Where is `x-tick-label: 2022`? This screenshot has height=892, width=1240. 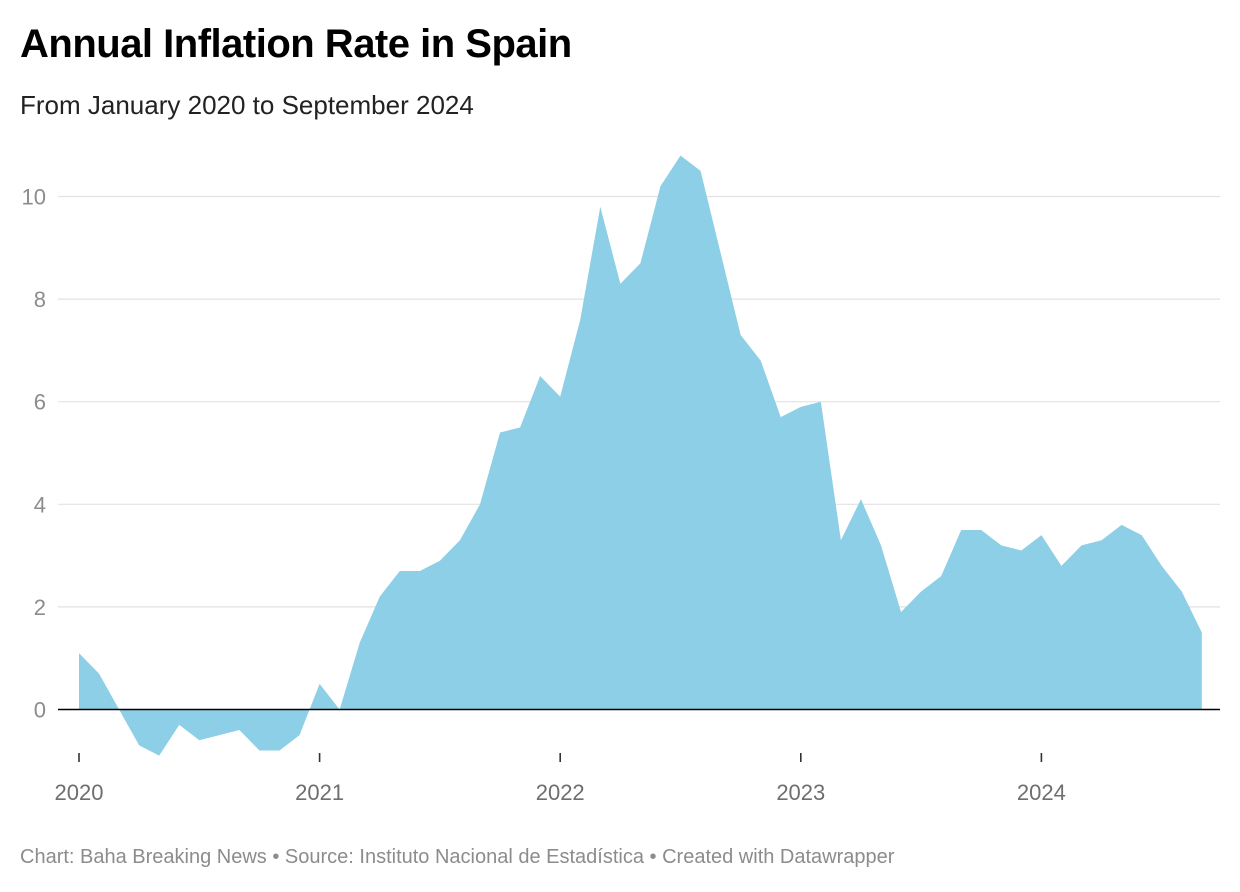 x-tick-label: 2022 is located at coordinates (560, 792).